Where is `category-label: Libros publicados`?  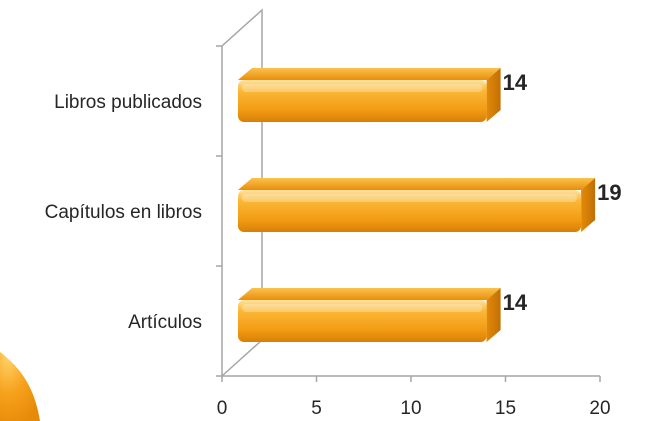 category-label: Libros publicados is located at coordinates (128, 102).